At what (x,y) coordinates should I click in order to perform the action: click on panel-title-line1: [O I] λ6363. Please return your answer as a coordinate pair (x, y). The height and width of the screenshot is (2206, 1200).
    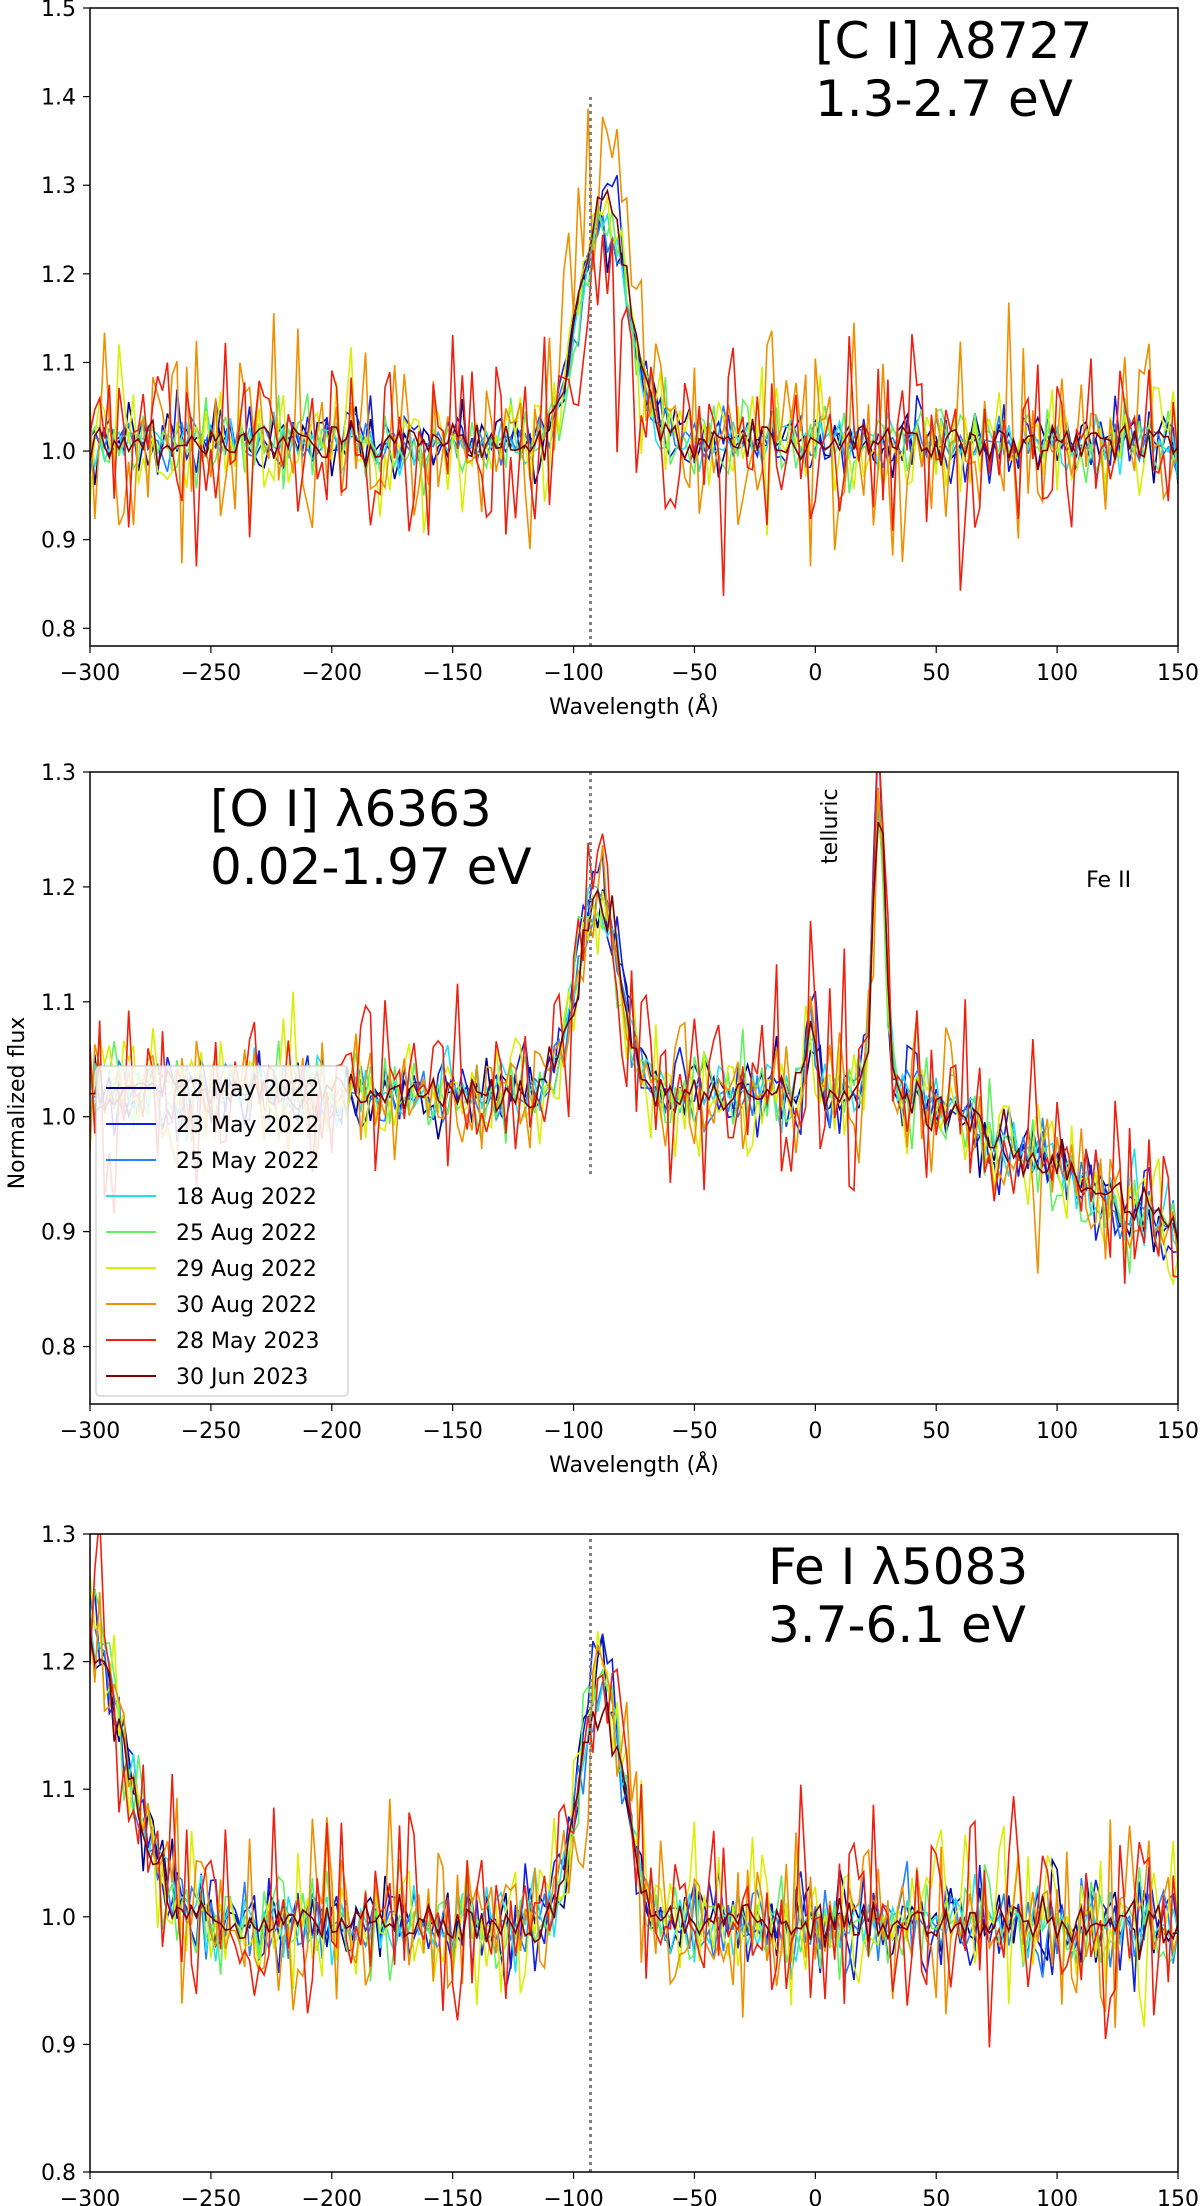
    Looking at the image, I should click on (351, 809).